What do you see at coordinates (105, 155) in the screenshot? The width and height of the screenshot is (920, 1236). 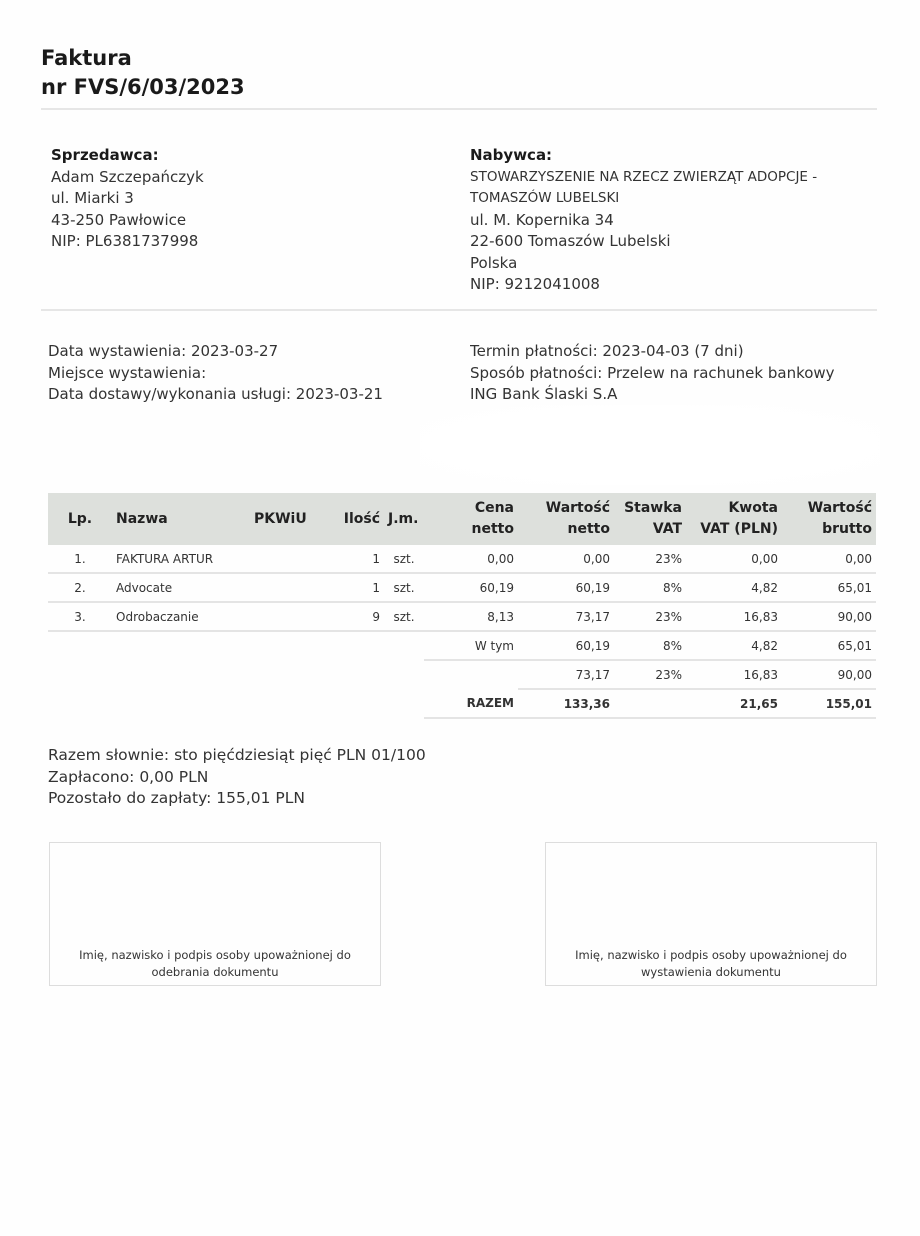 I see `seller-label: Sprzedawca:` at bounding box center [105, 155].